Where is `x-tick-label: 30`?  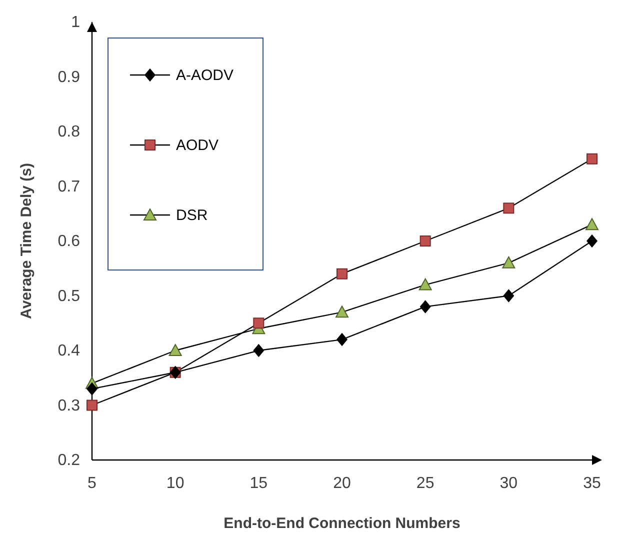 x-tick-label: 30 is located at coordinates (509, 483).